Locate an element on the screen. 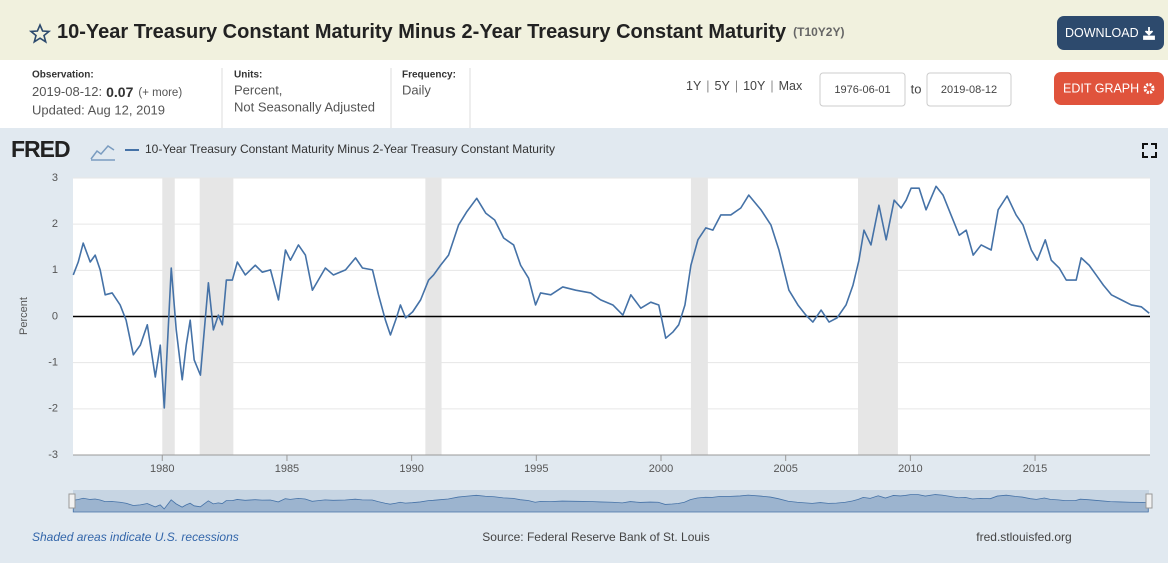 The height and width of the screenshot is (563, 1168). date-to: 2019-08-12 is located at coordinates (969, 90).